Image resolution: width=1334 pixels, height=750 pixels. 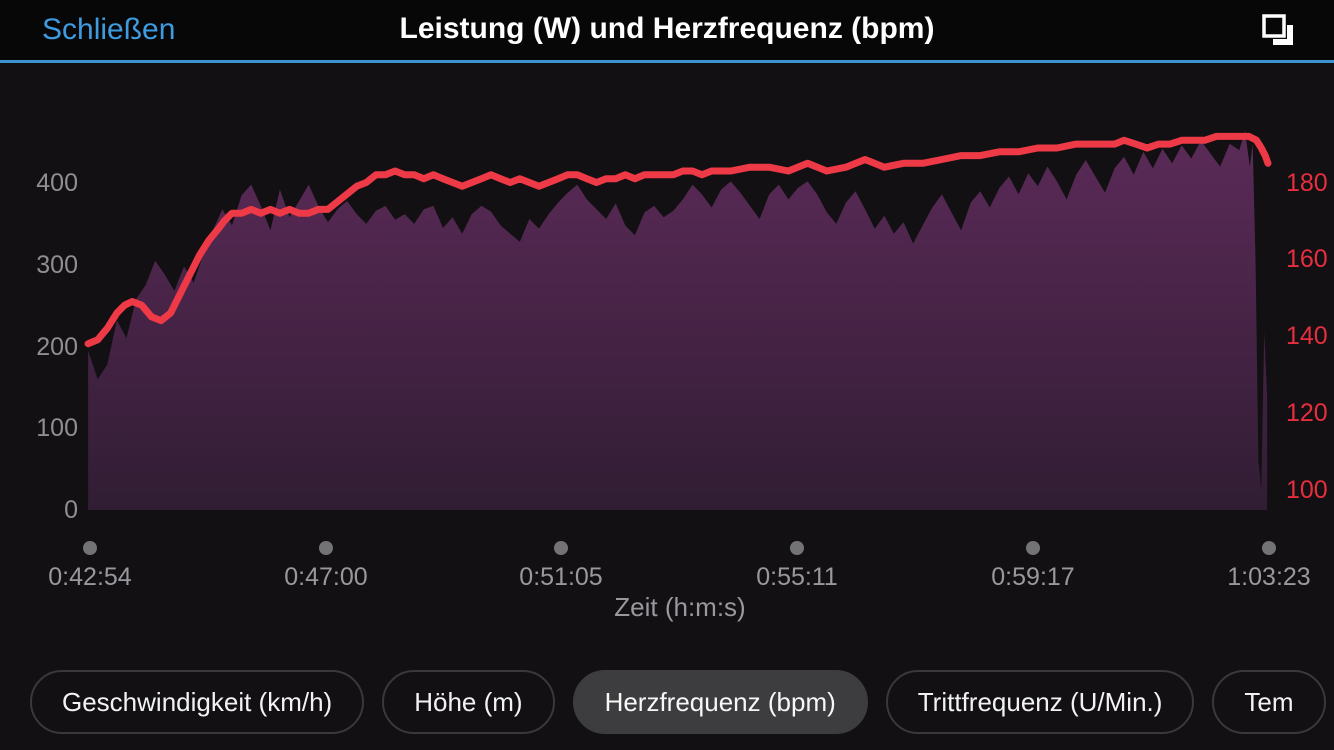 What do you see at coordinates (90, 577) in the screenshot?
I see `x-tick-label: 0:42:54` at bounding box center [90, 577].